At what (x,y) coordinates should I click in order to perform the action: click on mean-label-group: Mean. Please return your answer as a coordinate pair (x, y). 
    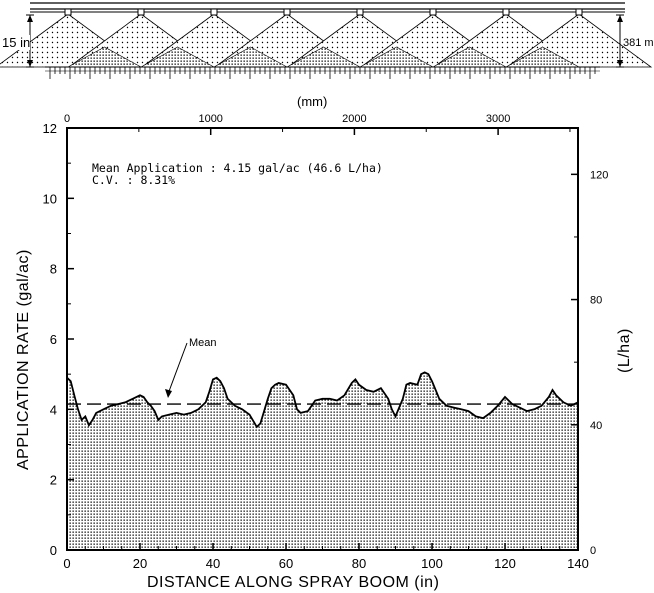
    Looking at the image, I should click on (191, 367).